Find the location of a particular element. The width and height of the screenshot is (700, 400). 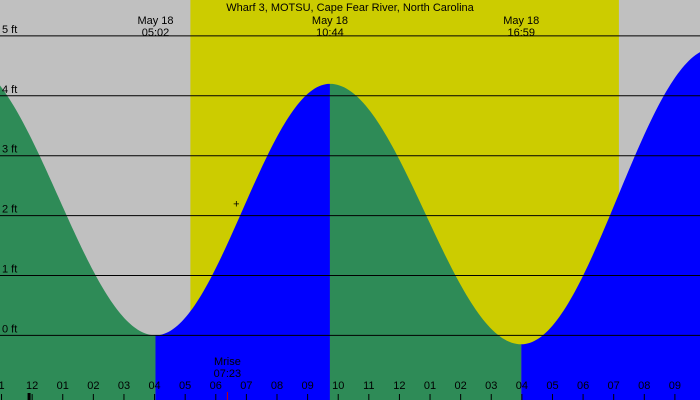

x-tick-label: 1 is located at coordinates (2, 386).